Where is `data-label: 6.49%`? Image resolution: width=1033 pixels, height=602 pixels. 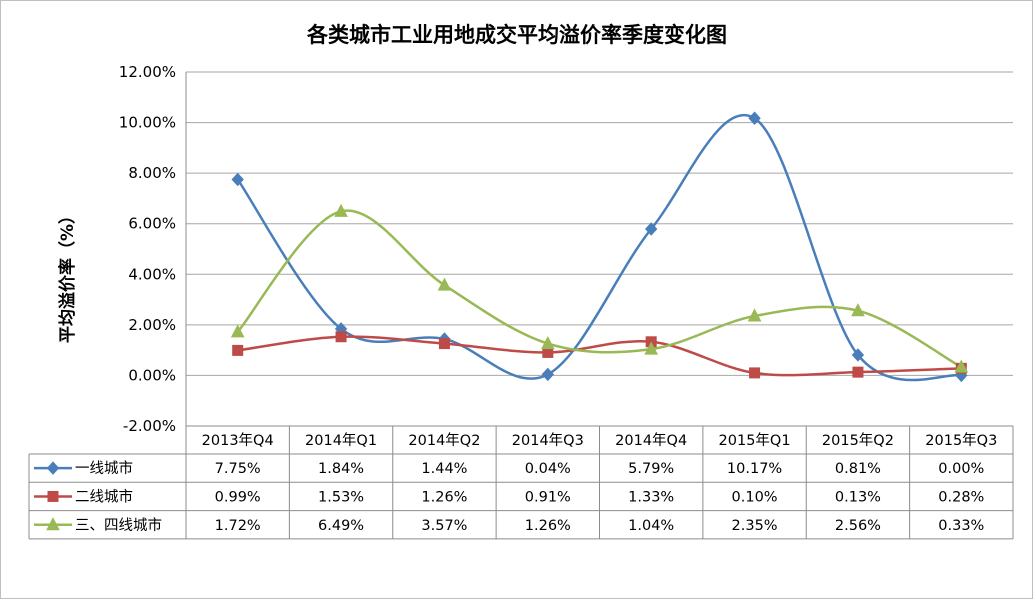 data-label: 6.49% is located at coordinates (341, 526).